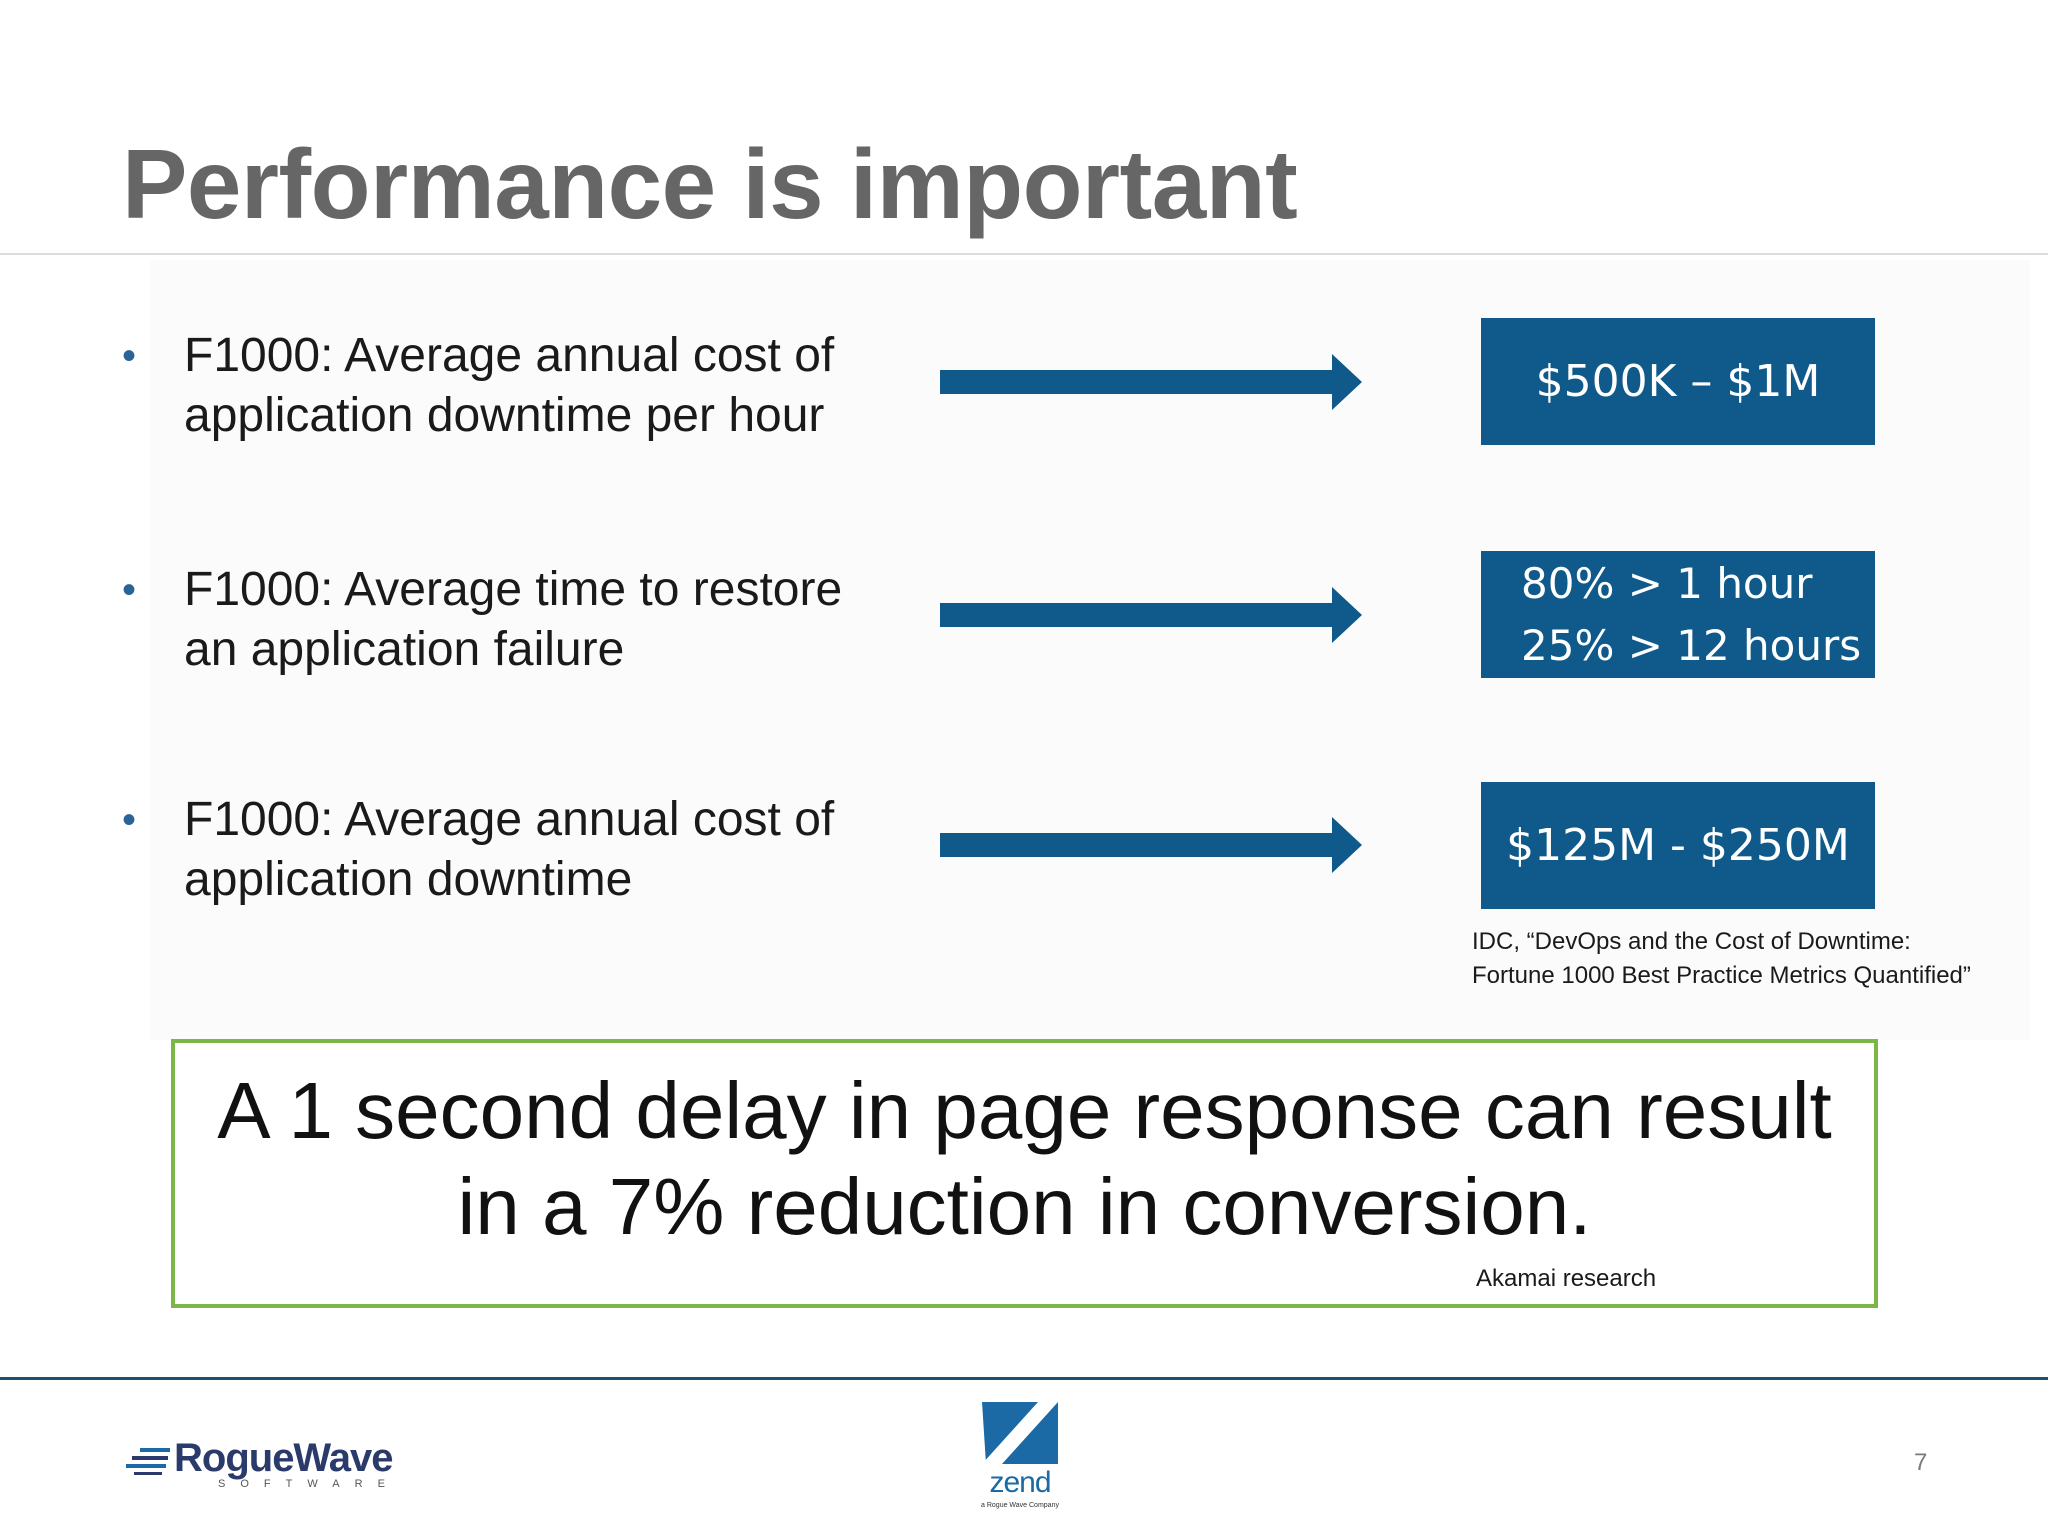 The image size is (2048, 1536). I want to click on value-box: 80% > 1 hour 25% > 12 hours, so click(1678, 614).